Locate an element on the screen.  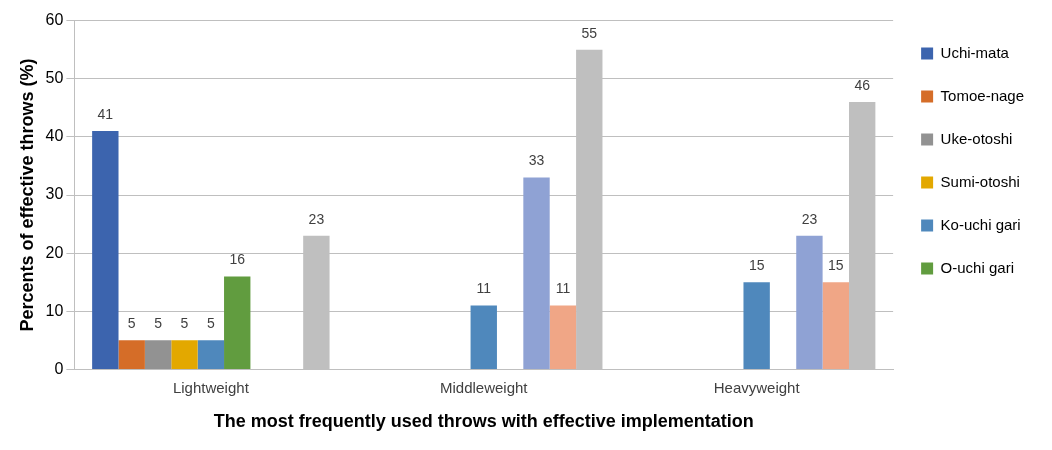
y-tick-label: 50 is located at coordinates (54, 78).